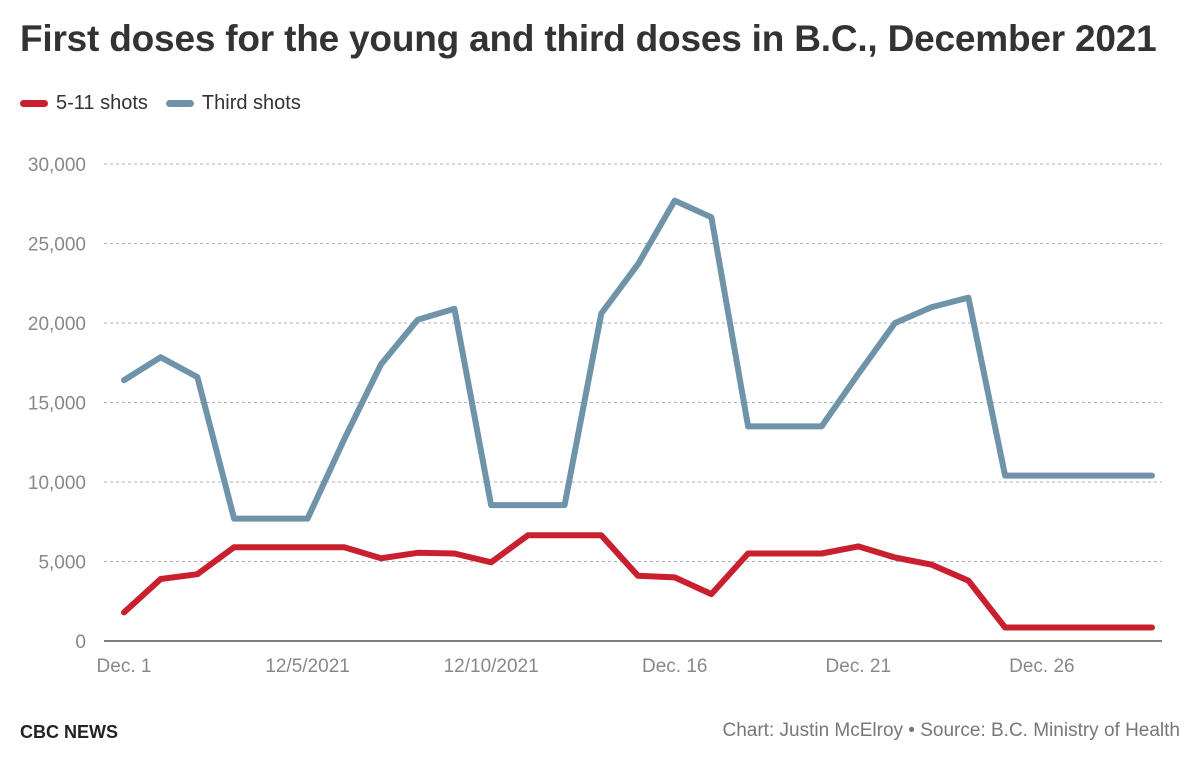 The image size is (1200, 764). Describe the element at coordinates (251, 103) in the screenshot. I see `legend-label-series-2: Third shots` at that location.